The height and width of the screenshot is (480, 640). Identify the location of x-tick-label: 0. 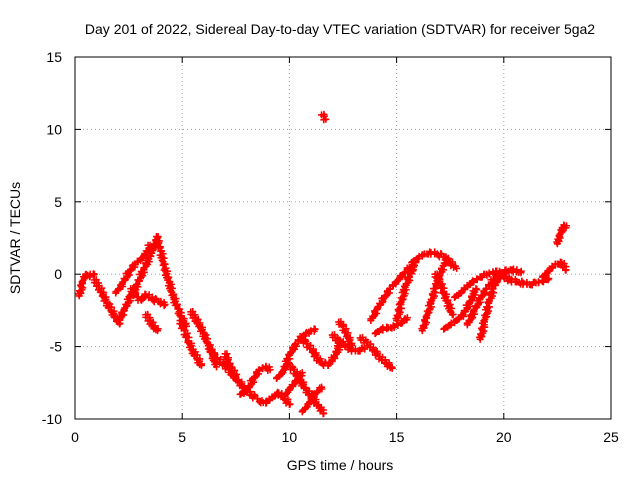
(75, 437).